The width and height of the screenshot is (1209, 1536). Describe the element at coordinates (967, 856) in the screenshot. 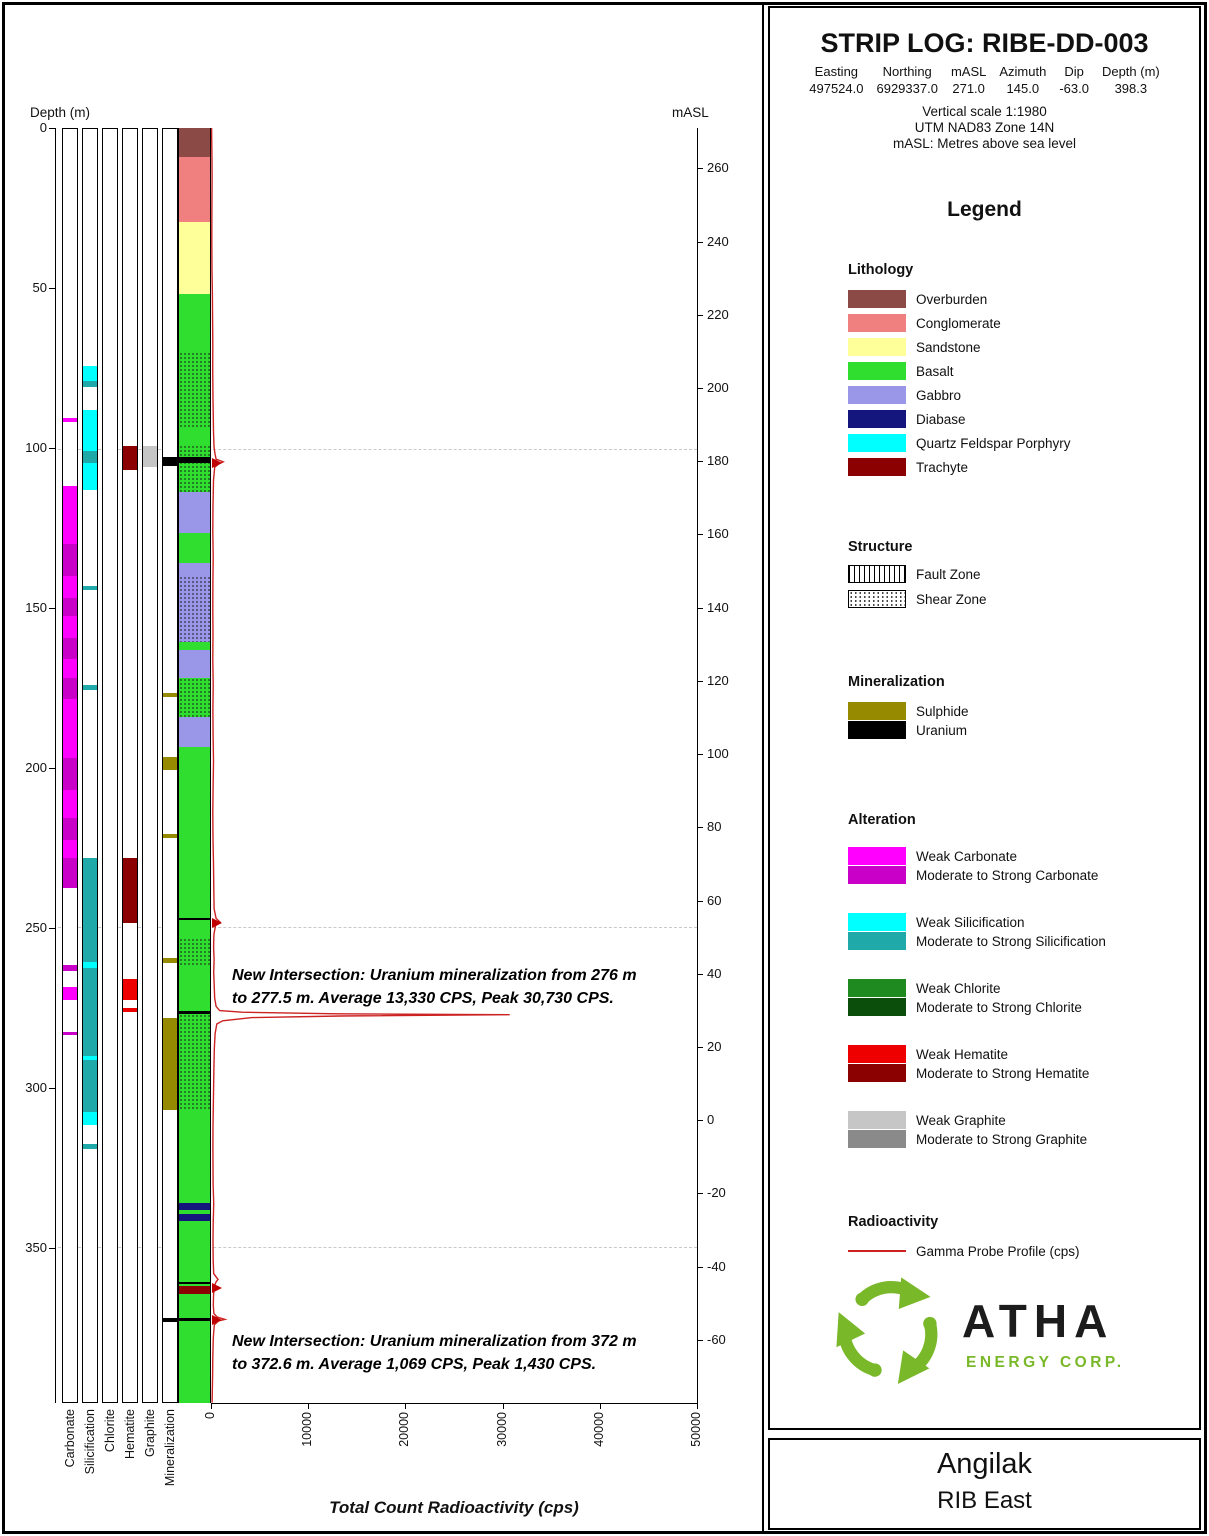

I see `legend-label: Weak Carbonate` at that location.